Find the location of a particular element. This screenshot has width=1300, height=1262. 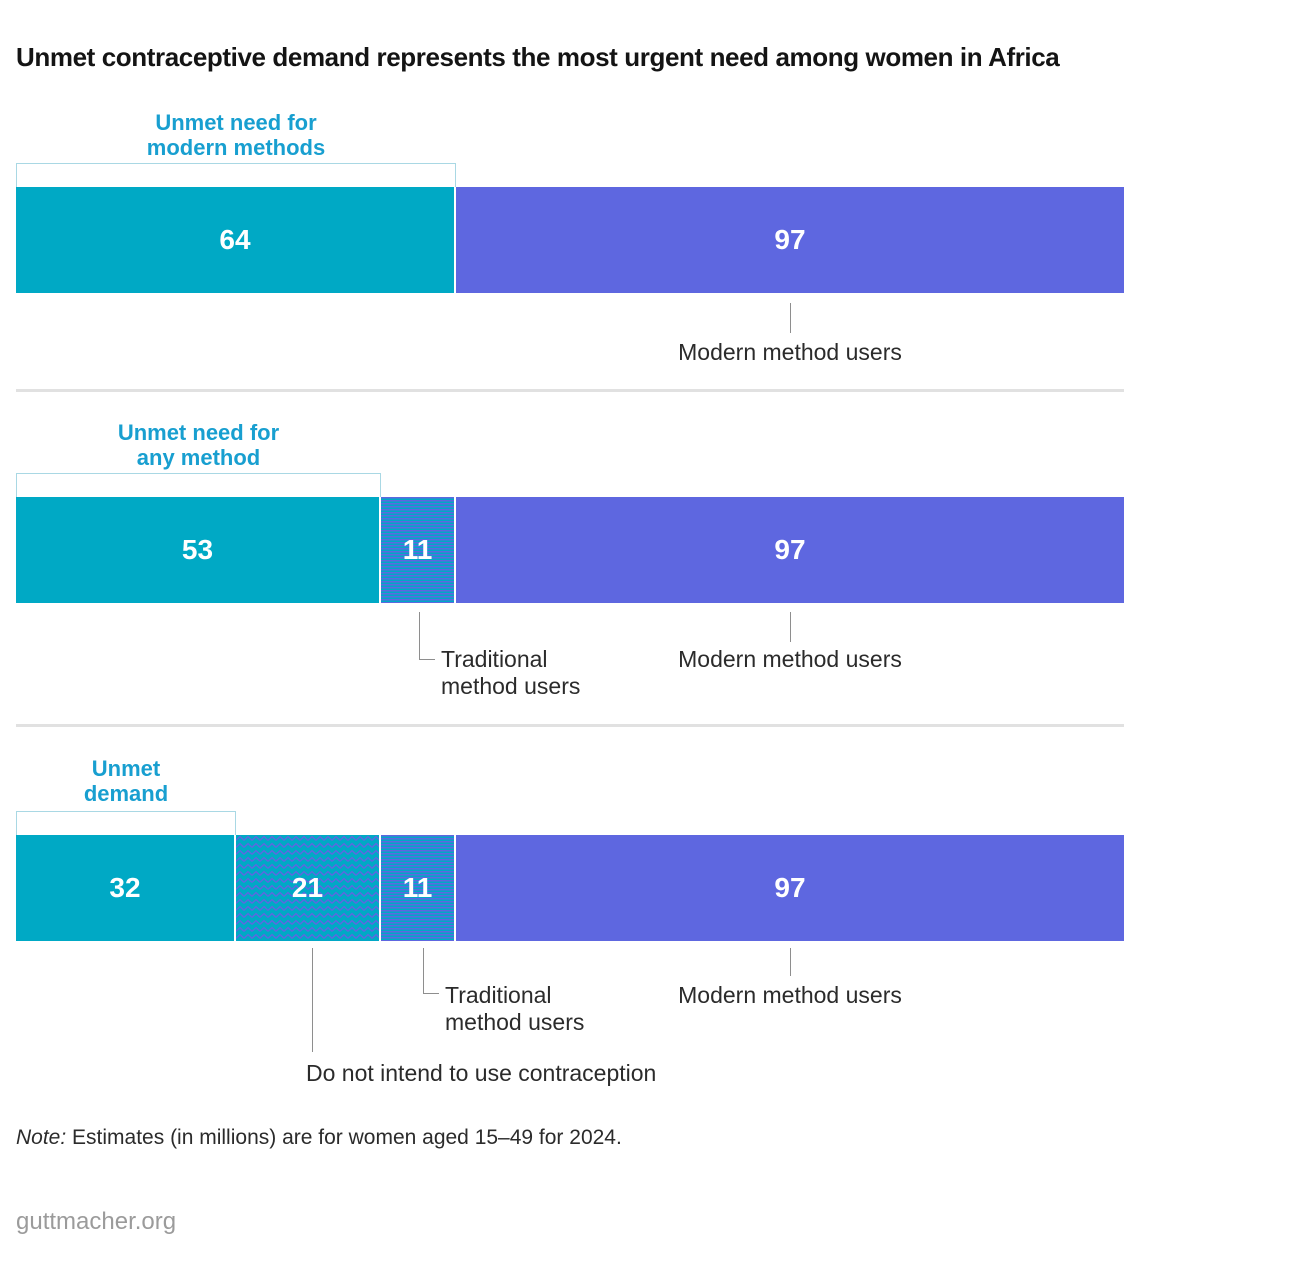

bar3-segment-unmet-demand: 32 is located at coordinates (125, 888).